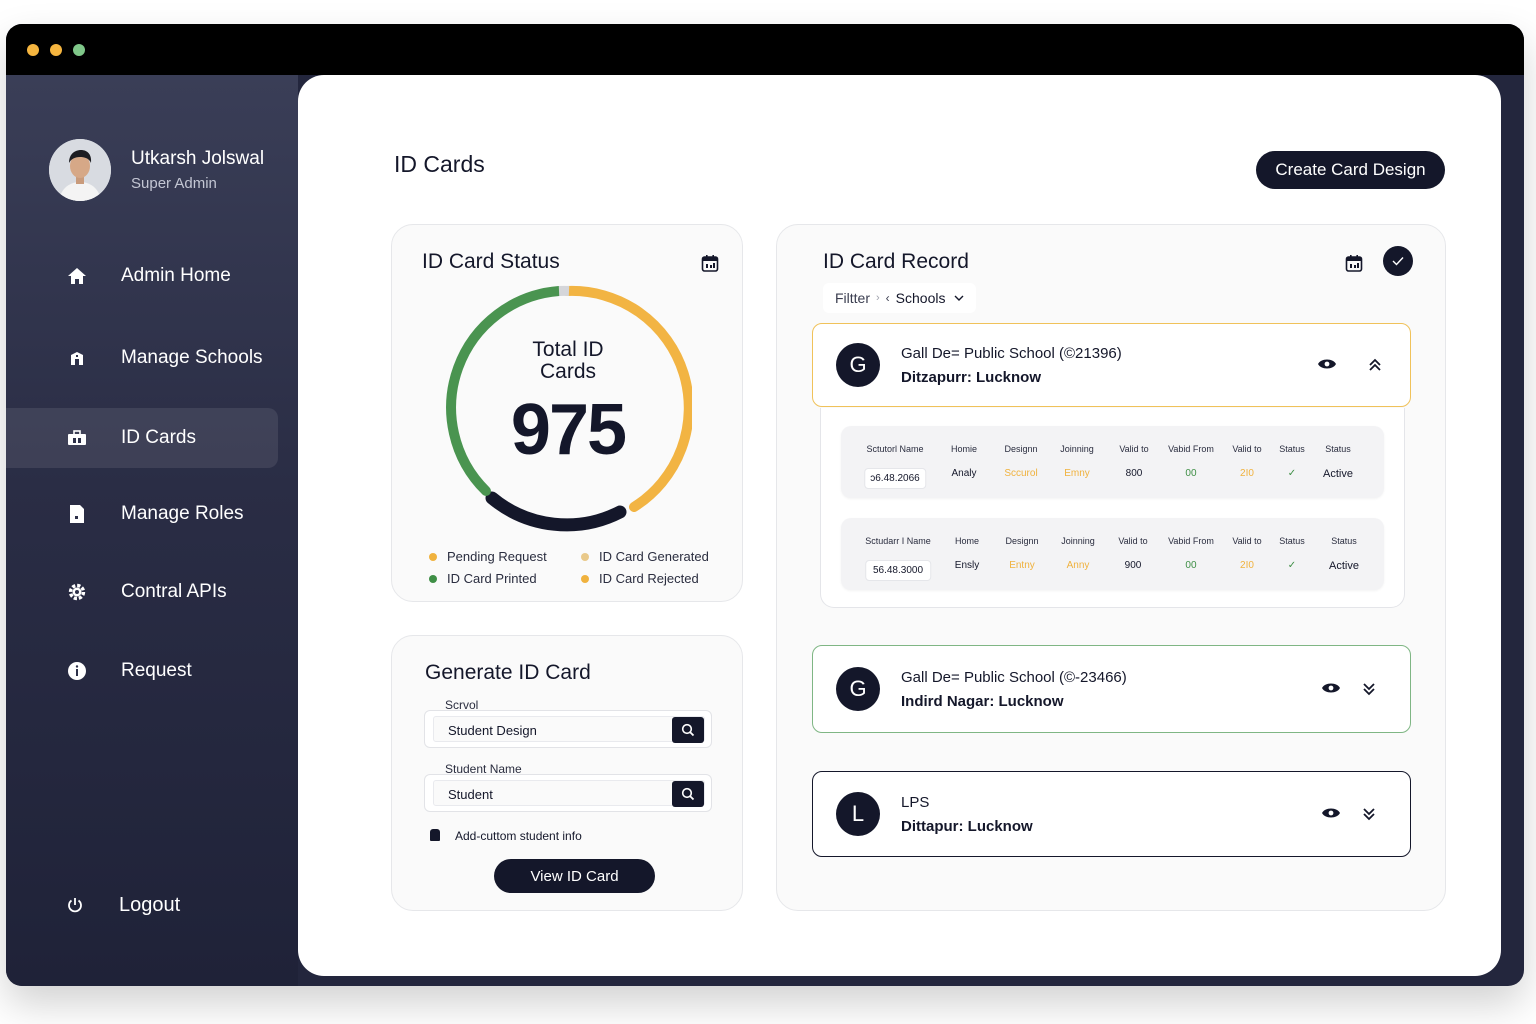  I want to click on school-field: Student Design, so click(568, 729).